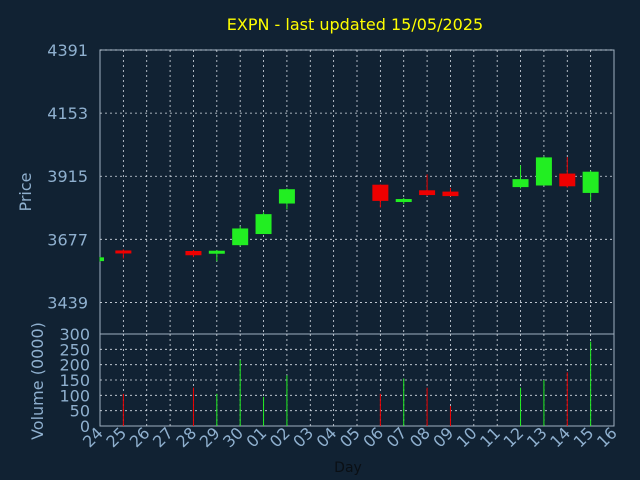  I want to click on price-axis-label: Price, so click(25, 191).